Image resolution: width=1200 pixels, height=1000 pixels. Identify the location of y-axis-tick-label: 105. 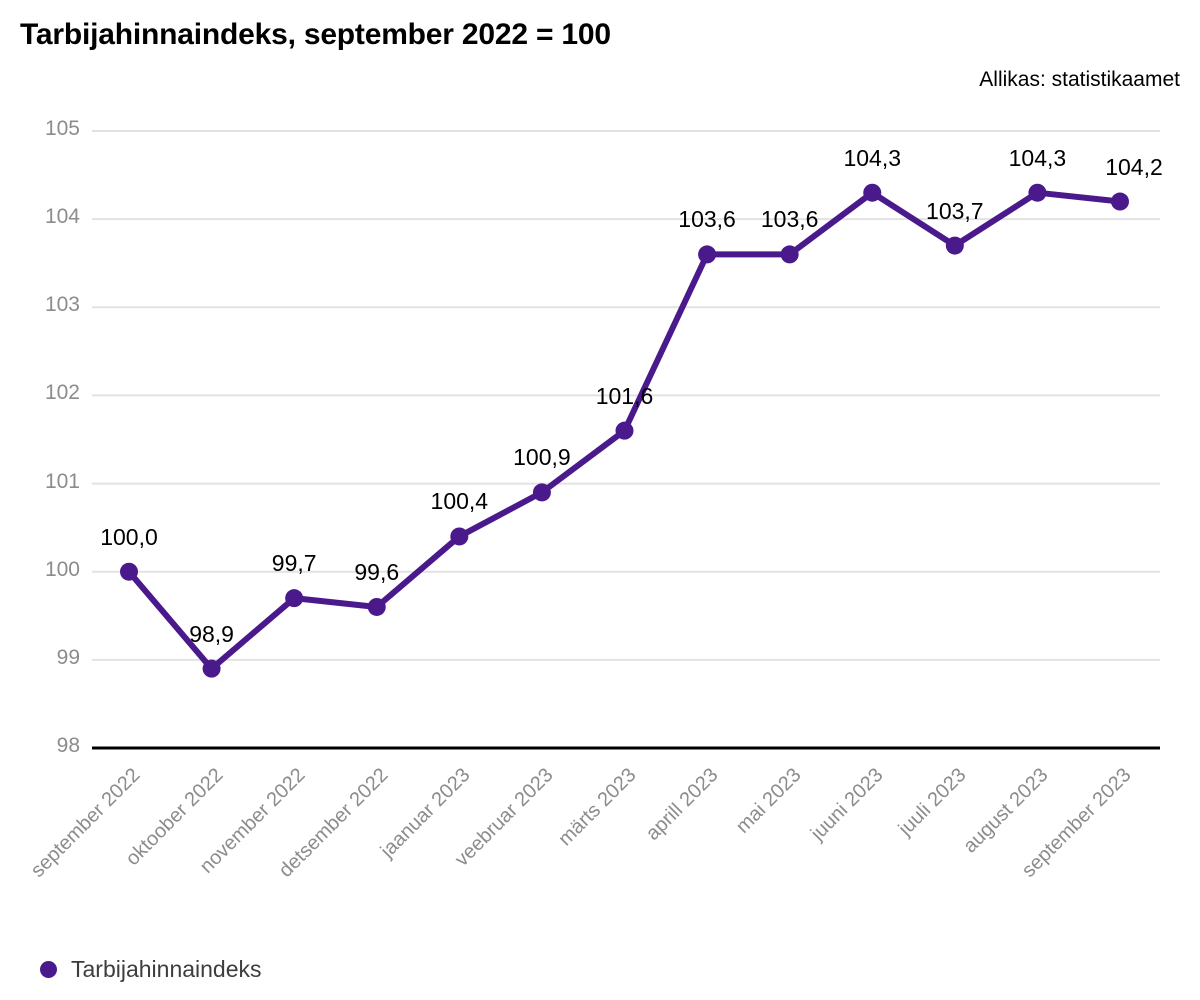
(62, 128).